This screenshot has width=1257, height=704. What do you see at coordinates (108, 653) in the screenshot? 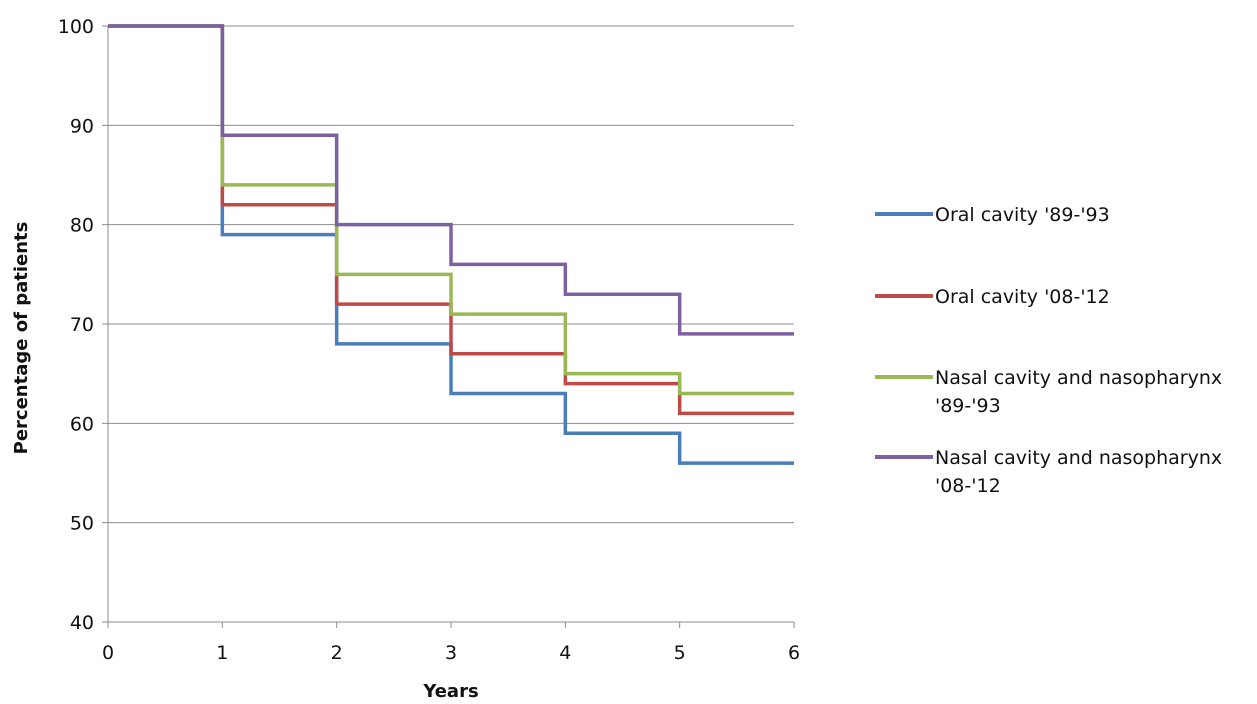
I see `x-tick-label: 0` at bounding box center [108, 653].